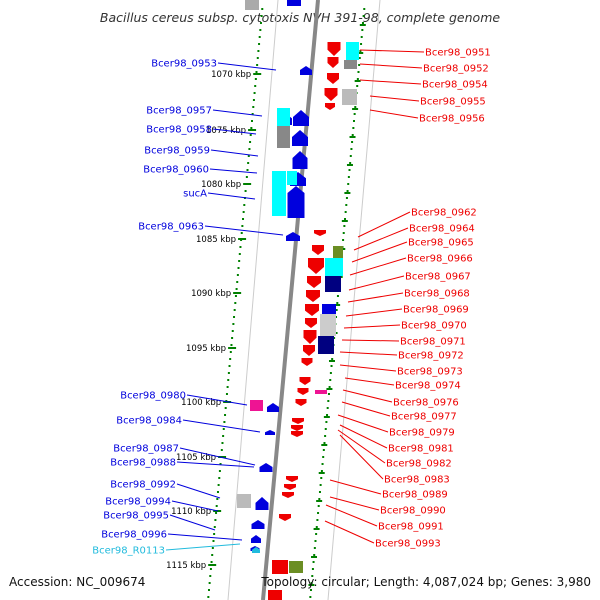 The height and width of the screenshot is (600, 600). Describe the element at coordinates (434, 326) in the screenshot. I see `gene-label: Bcer98_0970` at that location.